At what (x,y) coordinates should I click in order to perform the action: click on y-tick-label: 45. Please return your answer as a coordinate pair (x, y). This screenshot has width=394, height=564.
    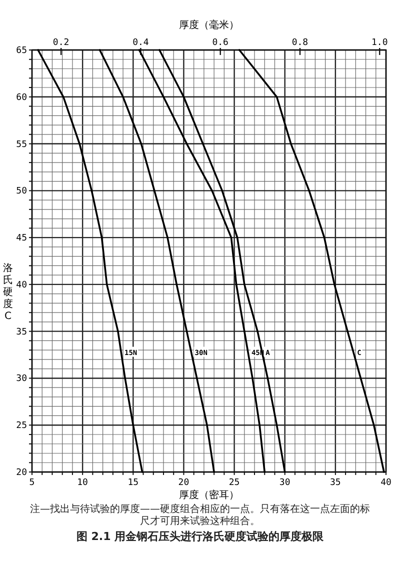
    Looking at the image, I should click on (21, 239).